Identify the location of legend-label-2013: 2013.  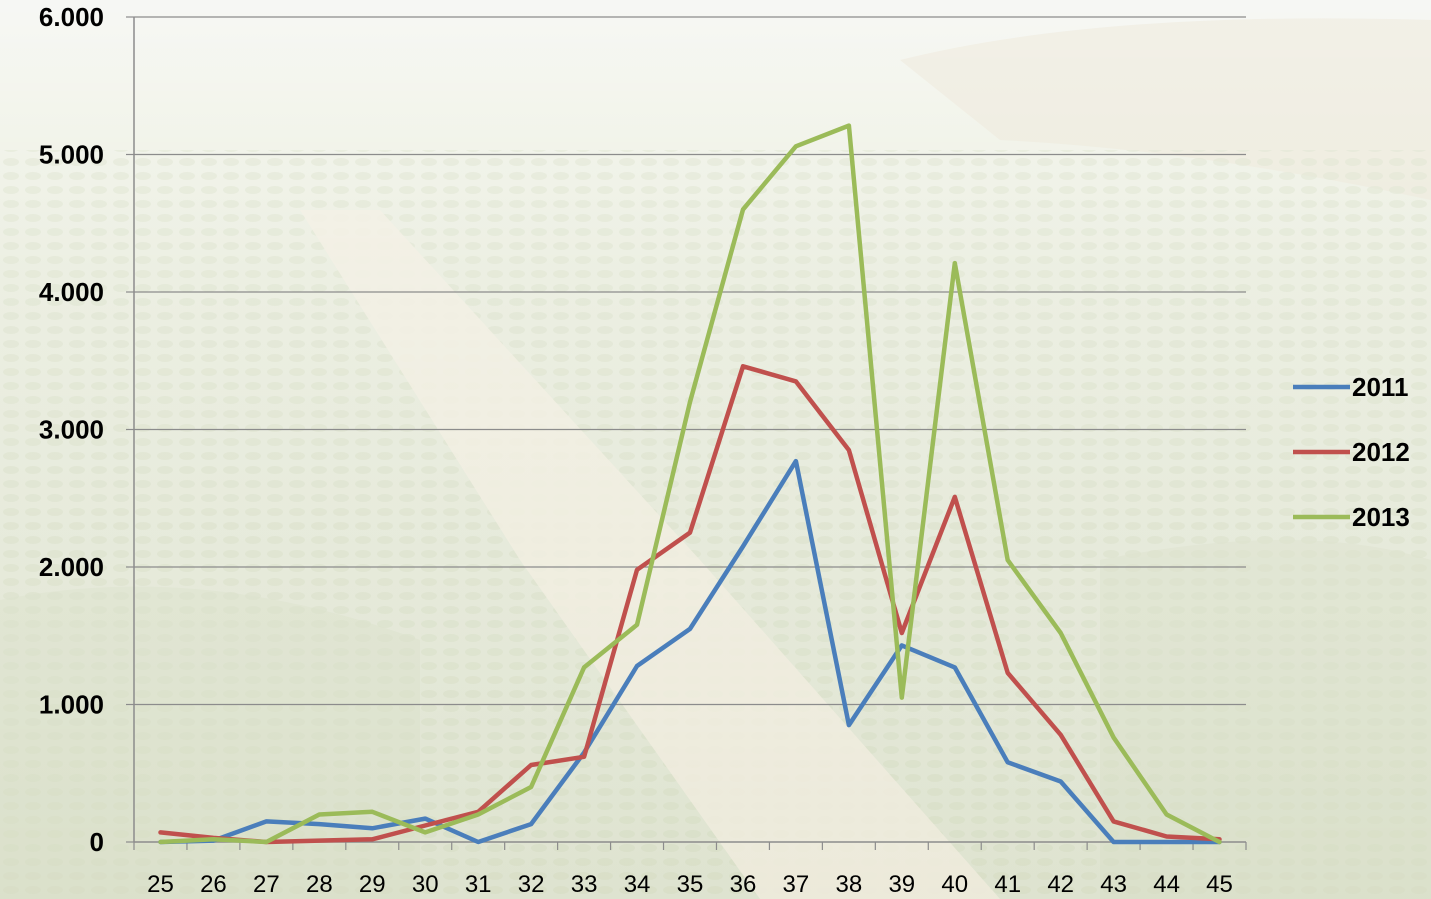
(1381, 517).